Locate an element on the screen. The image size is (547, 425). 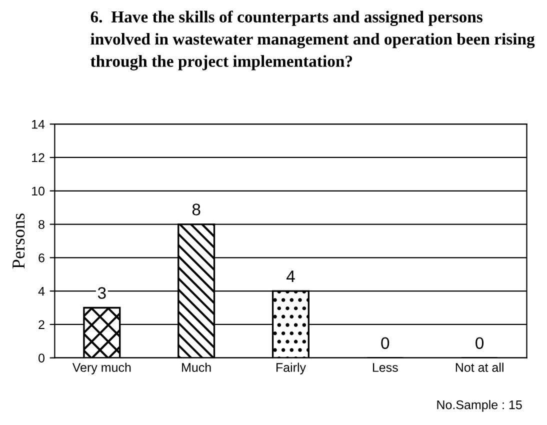
data-label: 8 is located at coordinates (196, 210).